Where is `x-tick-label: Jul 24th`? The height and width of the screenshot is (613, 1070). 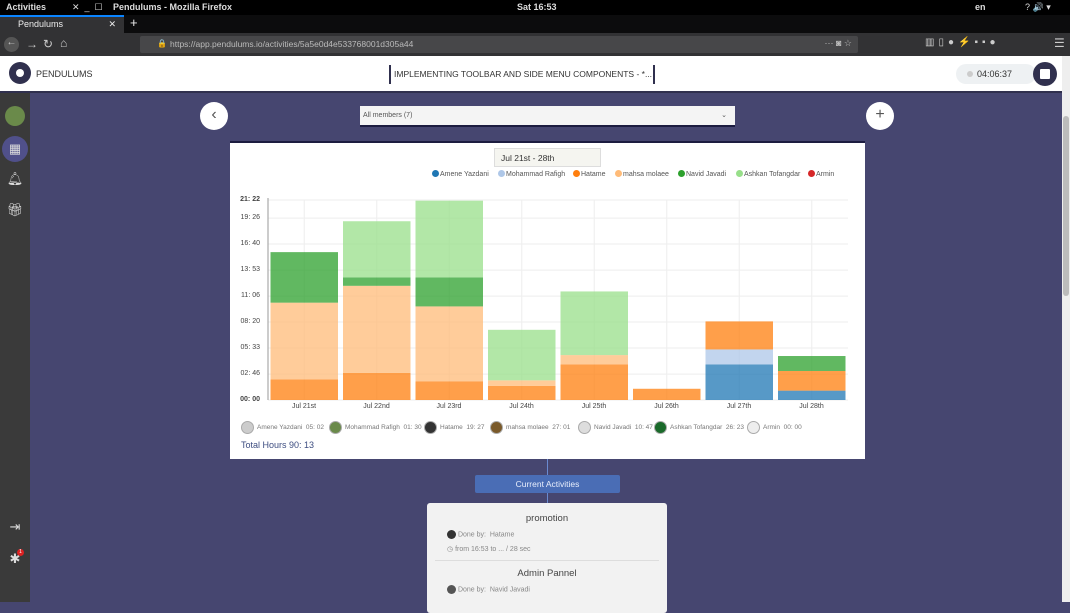
x-tick-label: Jul 24th is located at coordinates (521, 406).